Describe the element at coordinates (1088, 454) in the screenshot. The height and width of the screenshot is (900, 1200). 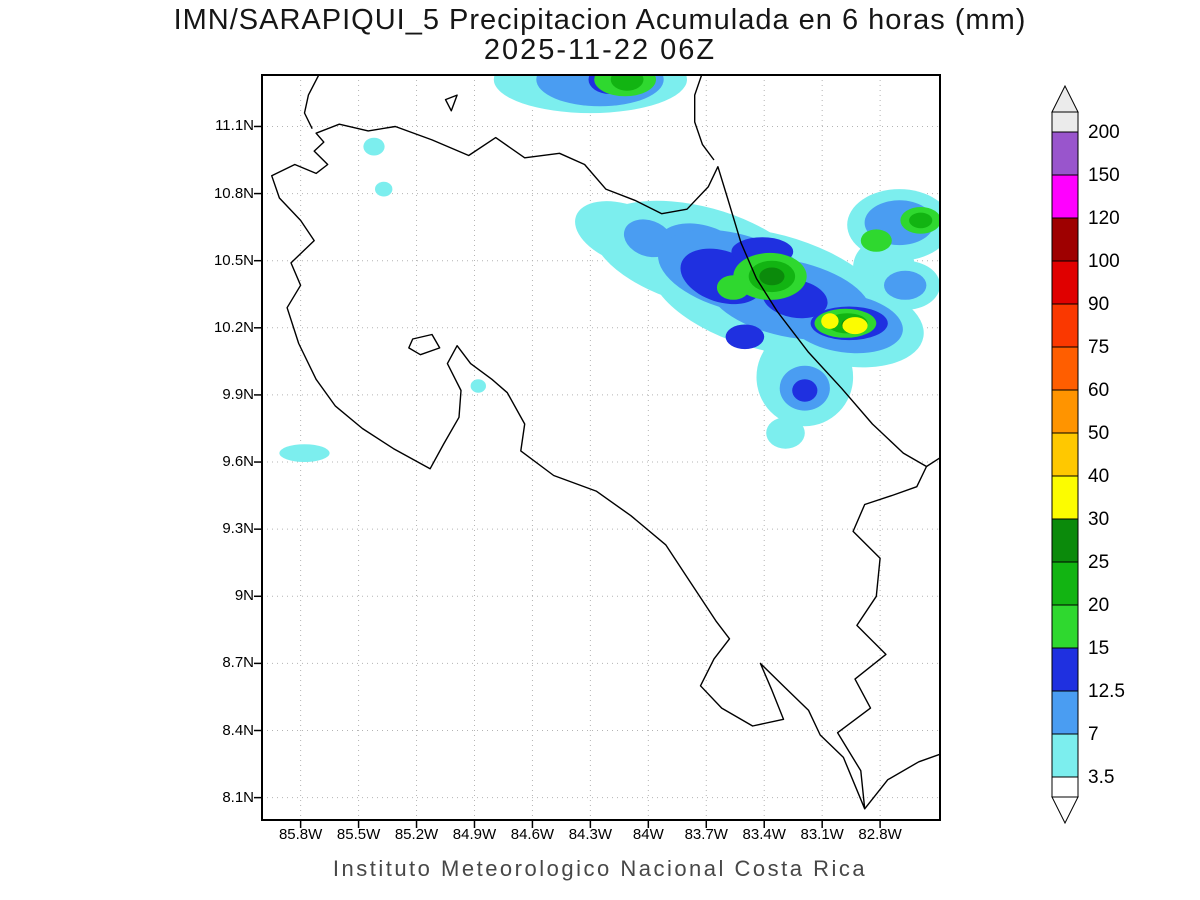
I see `colorbar: 200 150 120 100 90 75 60 50 40 30 25 20 15 12.5 7 3.5` at that location.